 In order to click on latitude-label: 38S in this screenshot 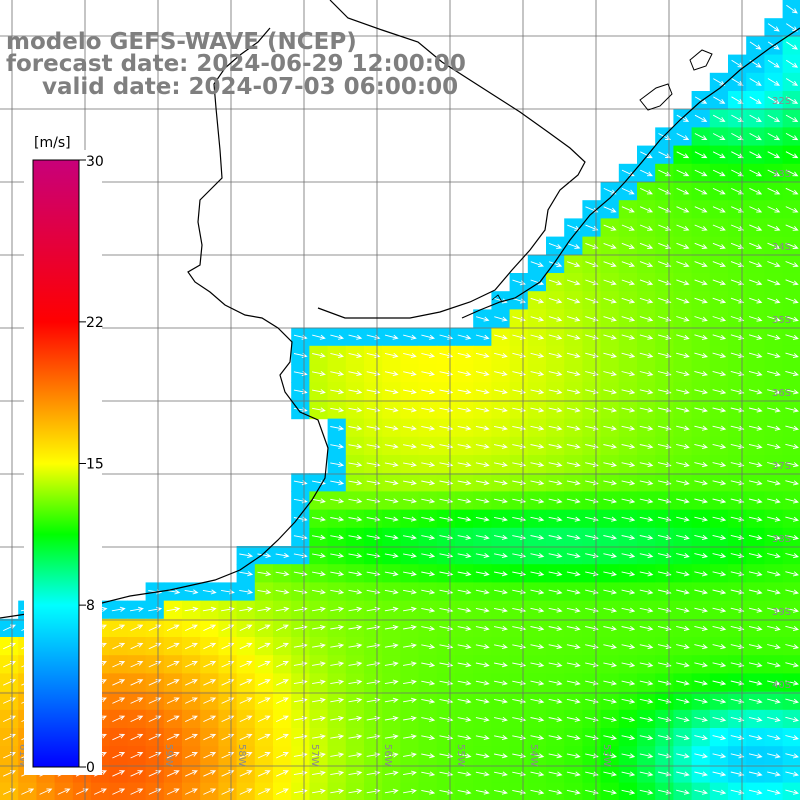, I will do `click(781, 539)`.